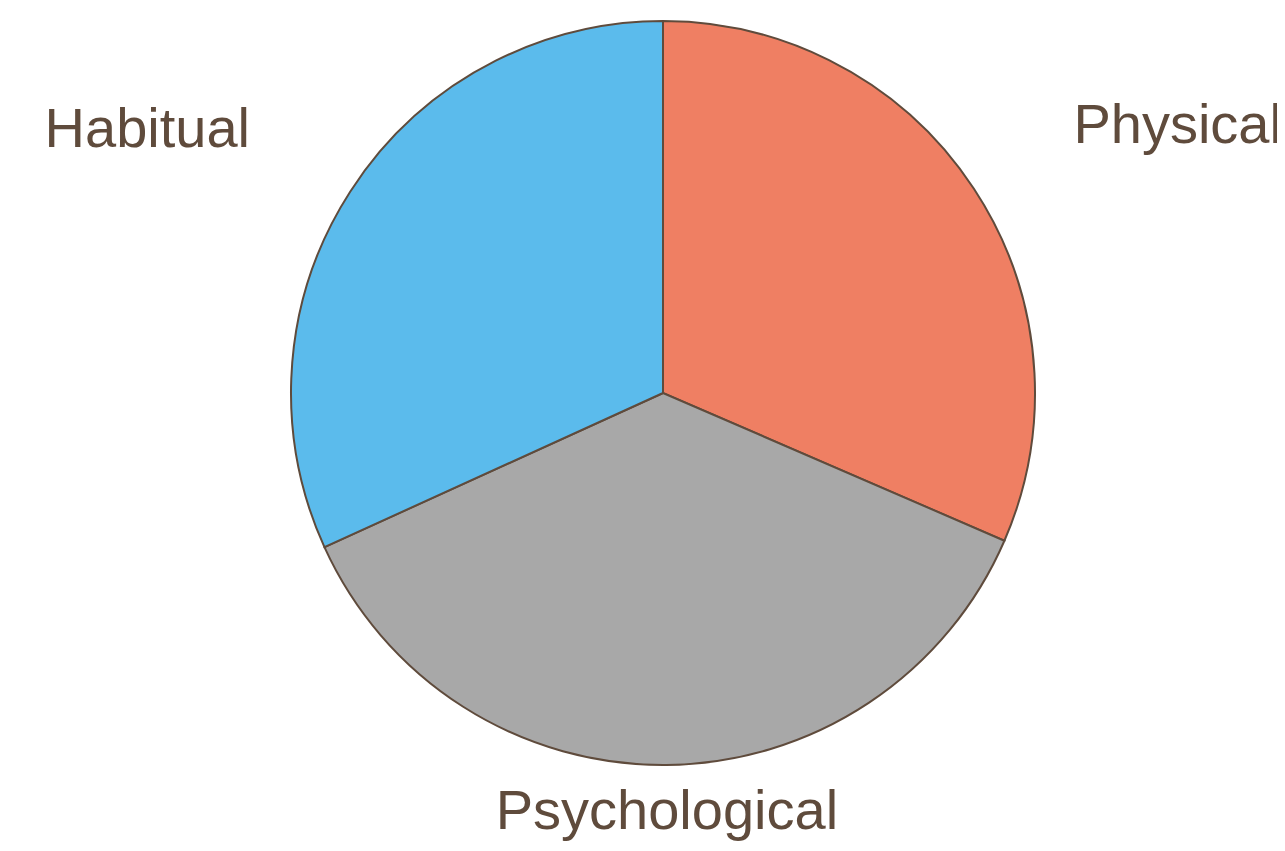 Image resolution: width=1285 pixels, height=851 pixels. I want to click on slice-label: Habitual, so click(147, 127).